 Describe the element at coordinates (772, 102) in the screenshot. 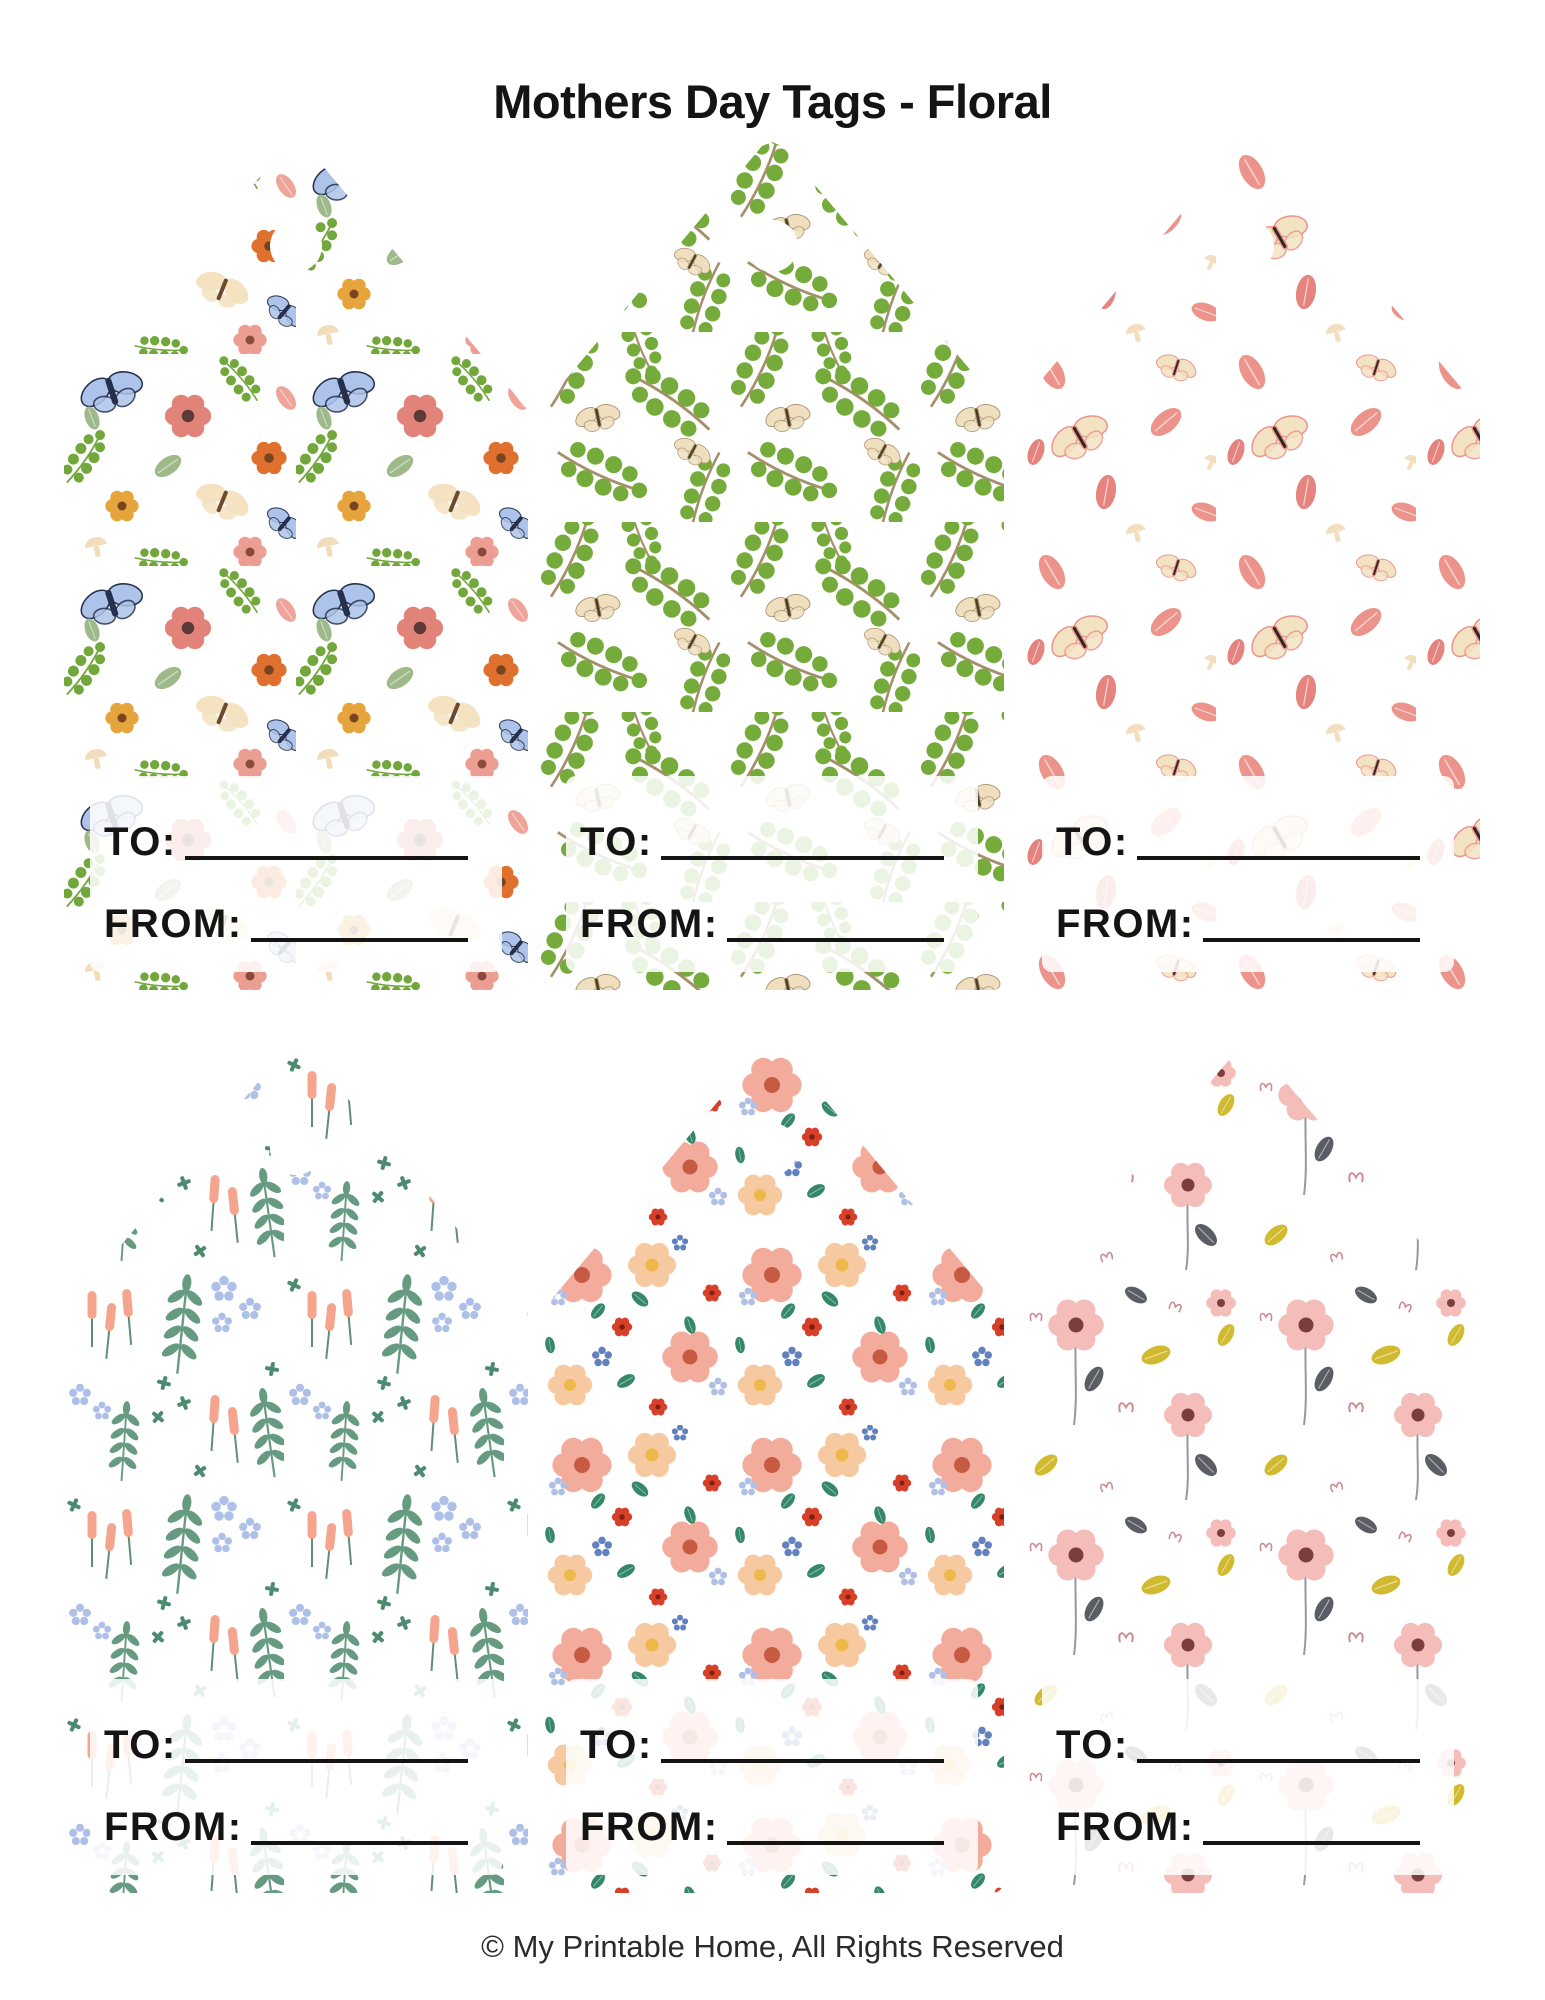

I see `page-title: Mothers Day Tags - Floral` at that location.